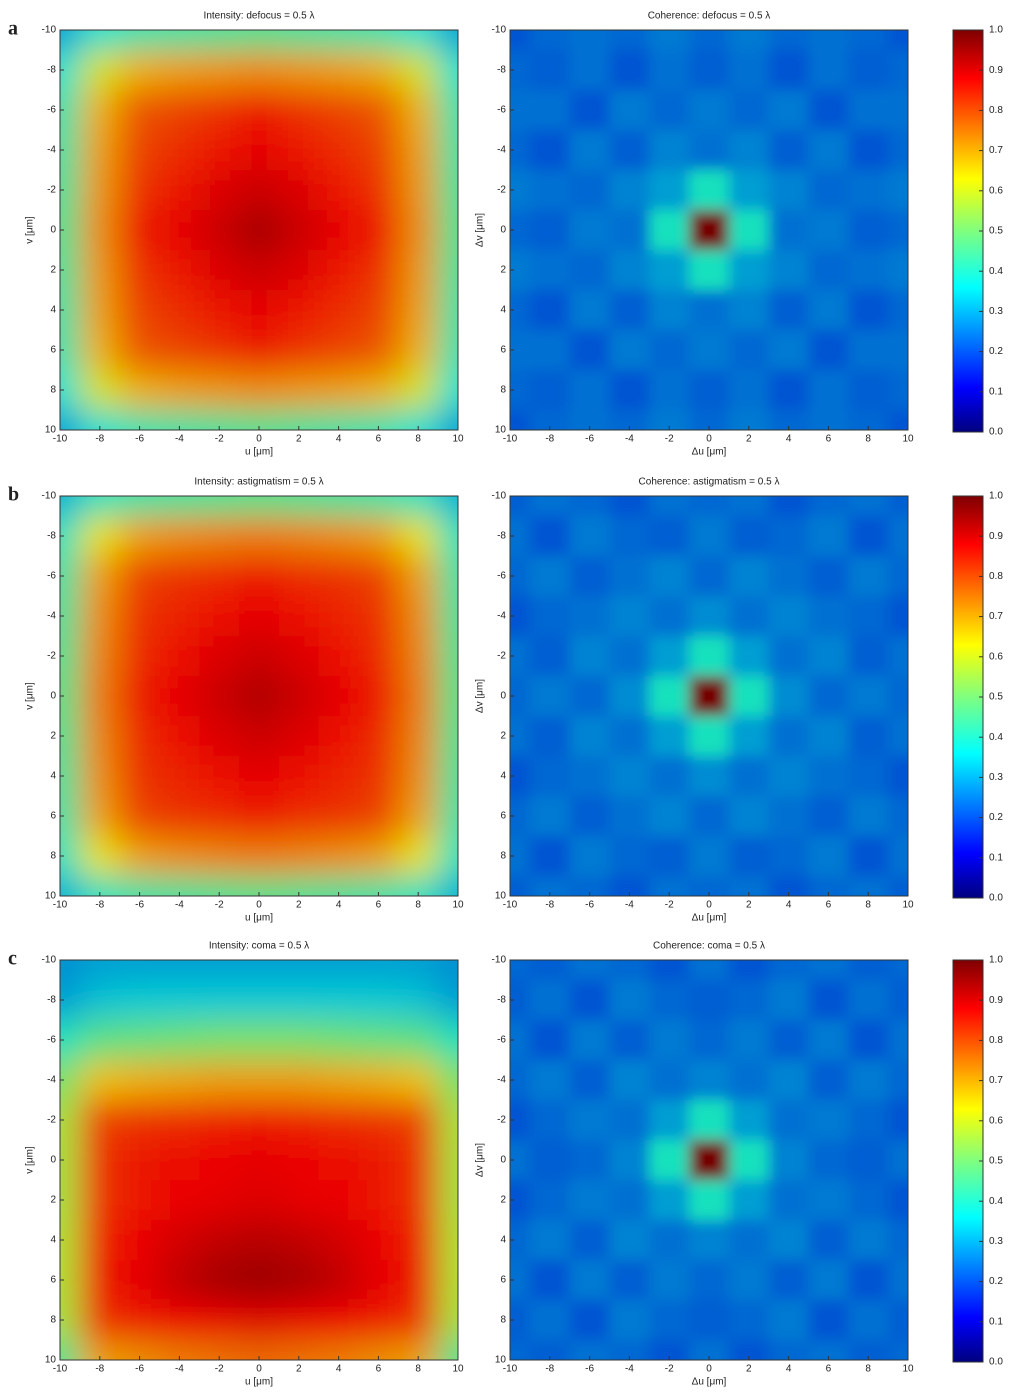  I want to click on x-tick-label: -8, so click(99, 439).